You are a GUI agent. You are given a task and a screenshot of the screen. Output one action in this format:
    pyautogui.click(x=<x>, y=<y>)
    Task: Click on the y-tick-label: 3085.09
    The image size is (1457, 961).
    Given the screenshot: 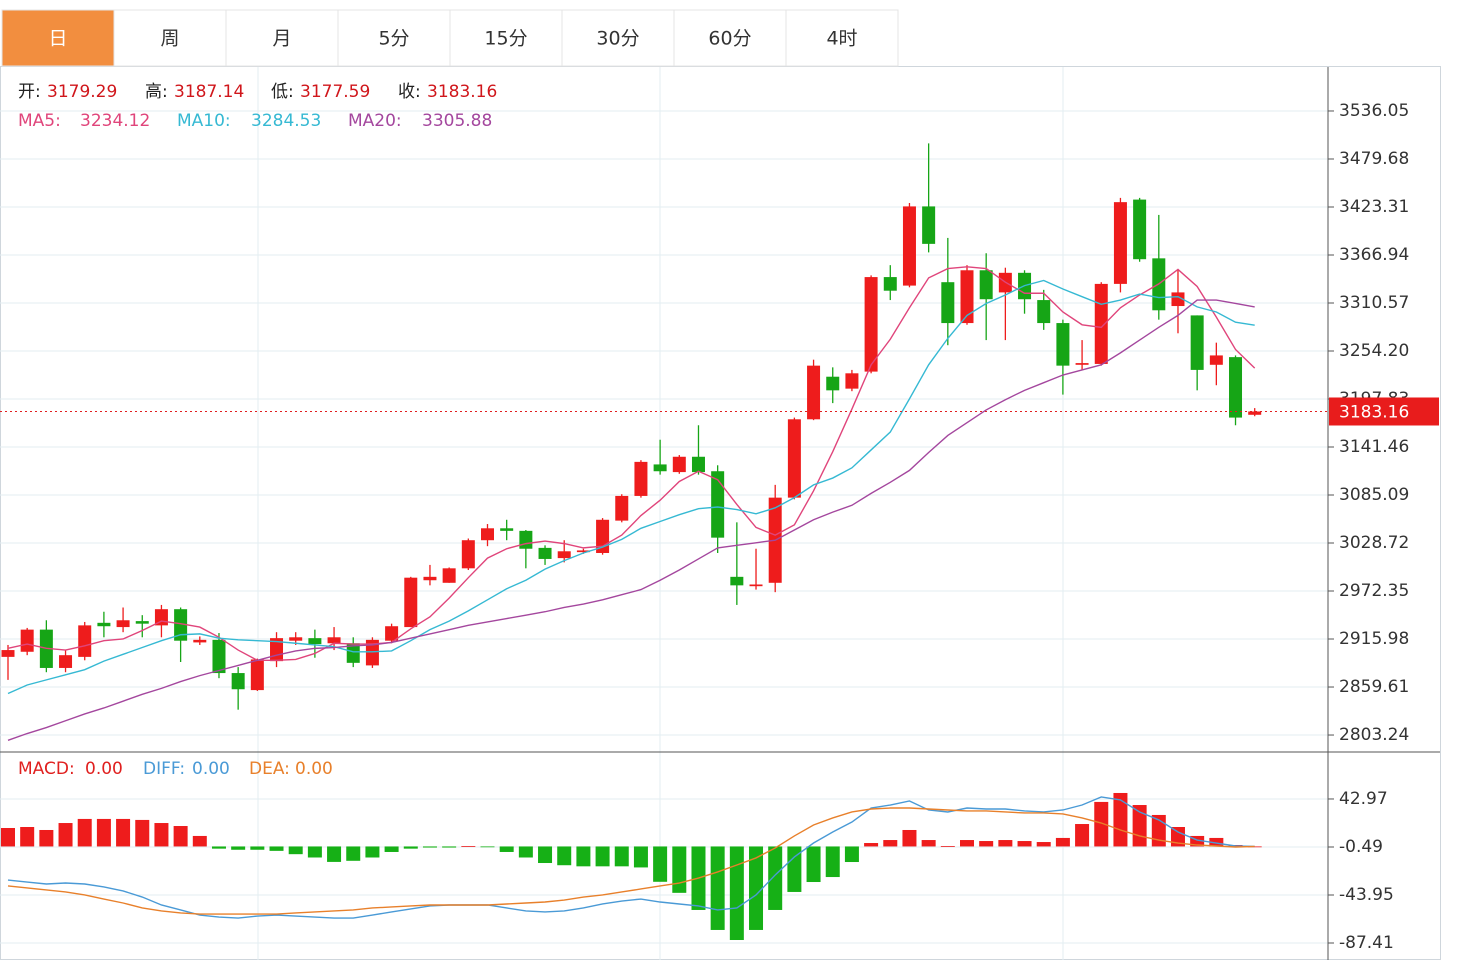 What is the action you would take?
    pyautogui.click(x=1374, y=495)
    